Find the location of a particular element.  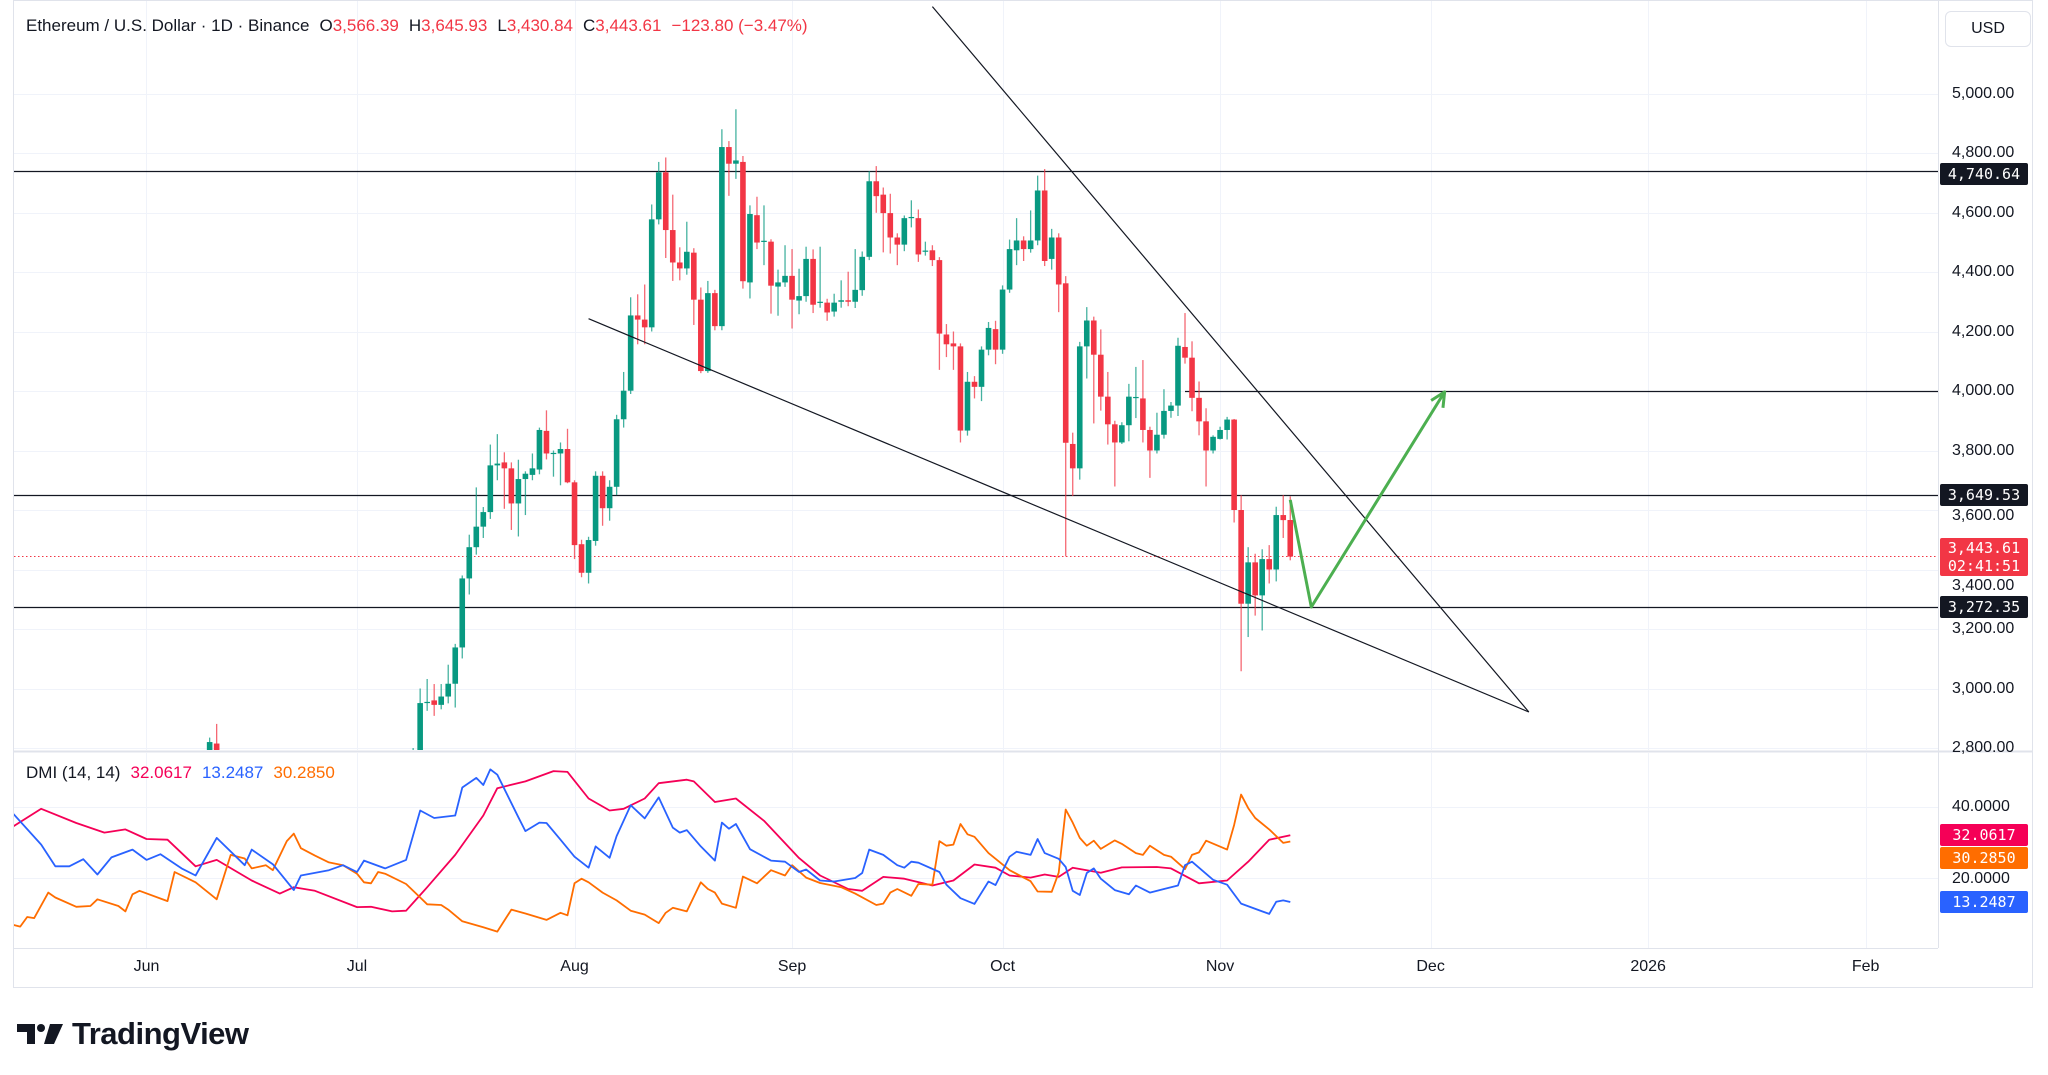

time-axis-label: Nov is located at coordinates (1220, 966).